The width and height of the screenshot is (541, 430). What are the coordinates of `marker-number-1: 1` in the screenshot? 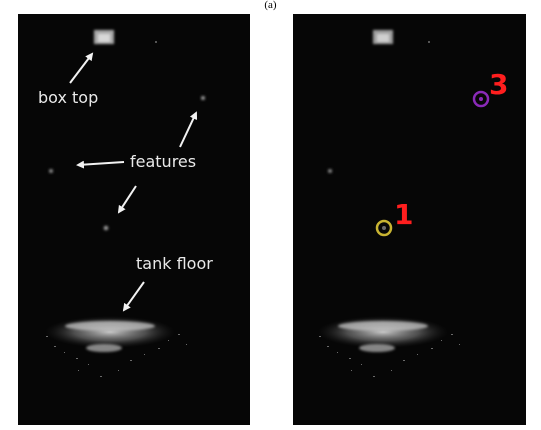 It's located at (403, 214).